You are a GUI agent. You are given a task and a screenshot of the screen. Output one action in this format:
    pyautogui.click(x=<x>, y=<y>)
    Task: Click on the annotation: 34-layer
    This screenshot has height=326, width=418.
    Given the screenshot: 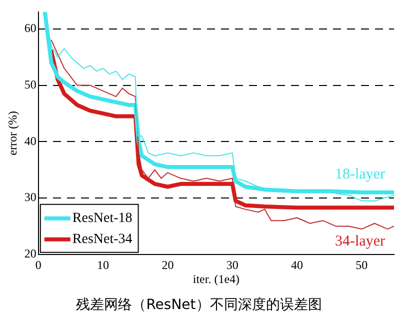 What is the action you would take?
    pyautogui.click(x=360, y=242)
    